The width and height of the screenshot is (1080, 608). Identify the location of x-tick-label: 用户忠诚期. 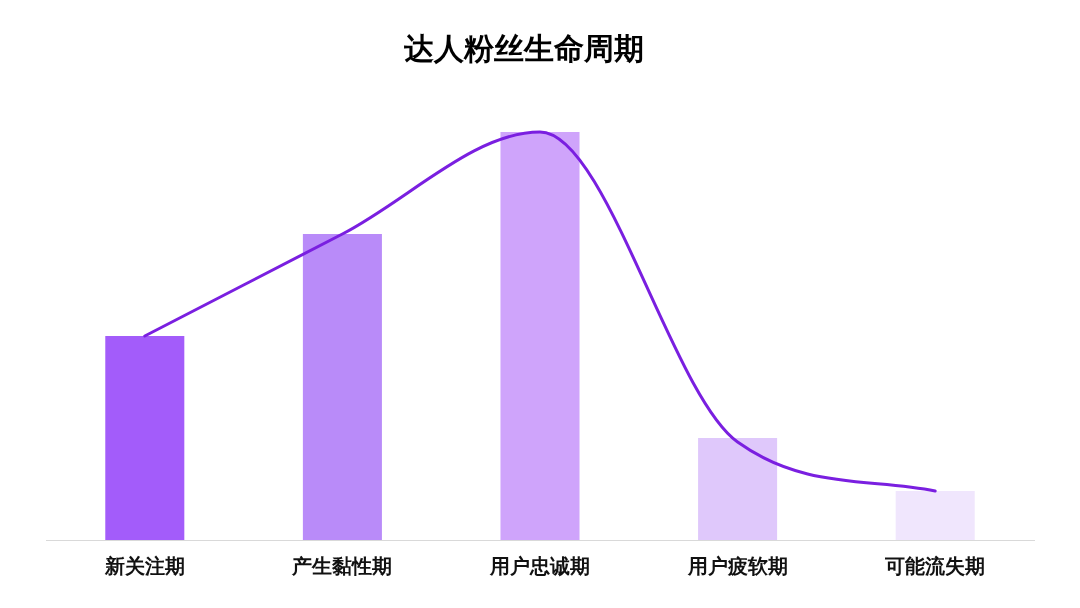
(539, 566).